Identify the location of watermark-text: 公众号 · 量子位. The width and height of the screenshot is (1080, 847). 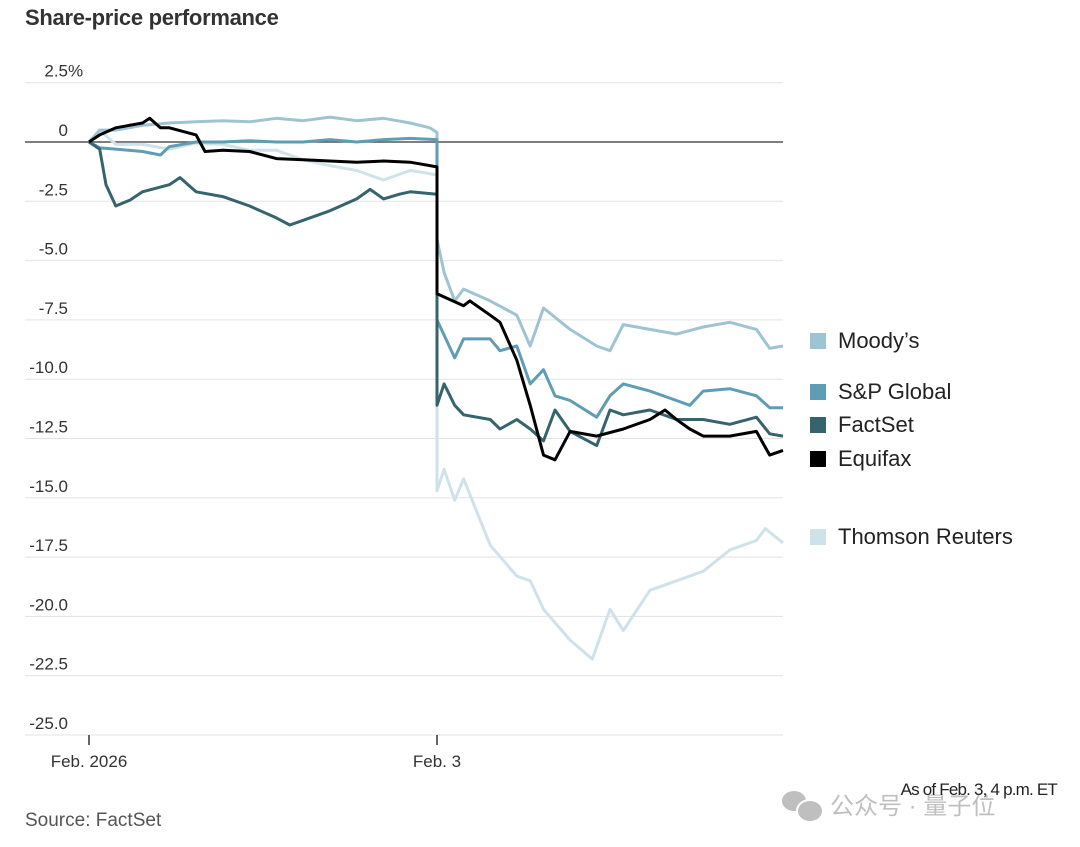
(913, 806).